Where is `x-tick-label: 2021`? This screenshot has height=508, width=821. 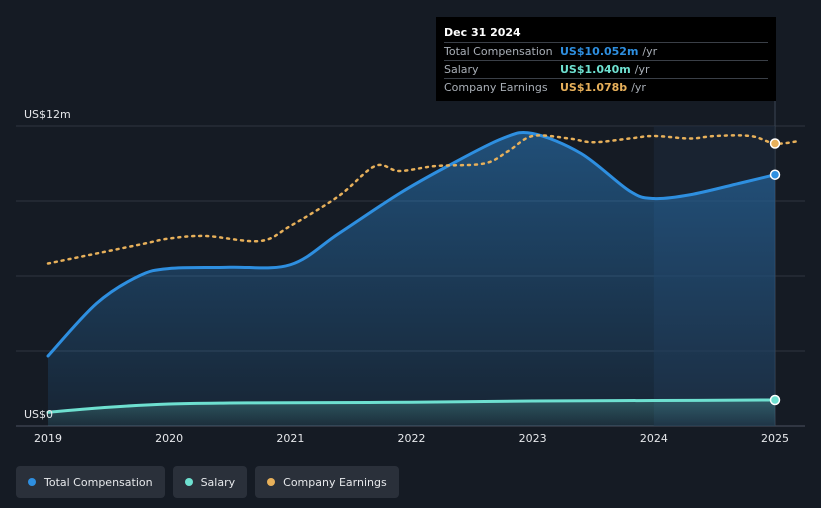
x-tick-label: 2021 is located at coordinates (290, 438).